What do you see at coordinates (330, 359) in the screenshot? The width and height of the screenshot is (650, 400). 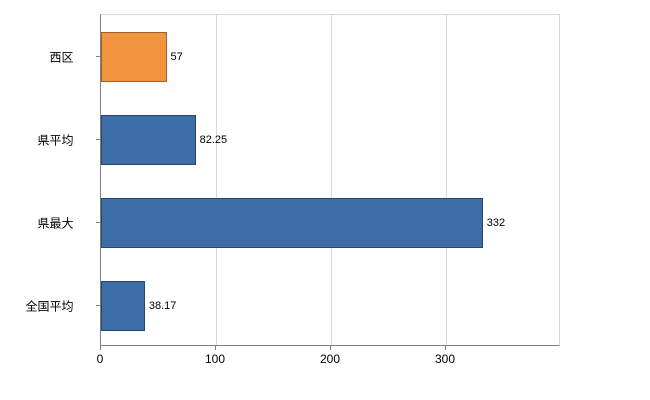 I see `x-tick-label: 200` at bounding box center [330, 359].